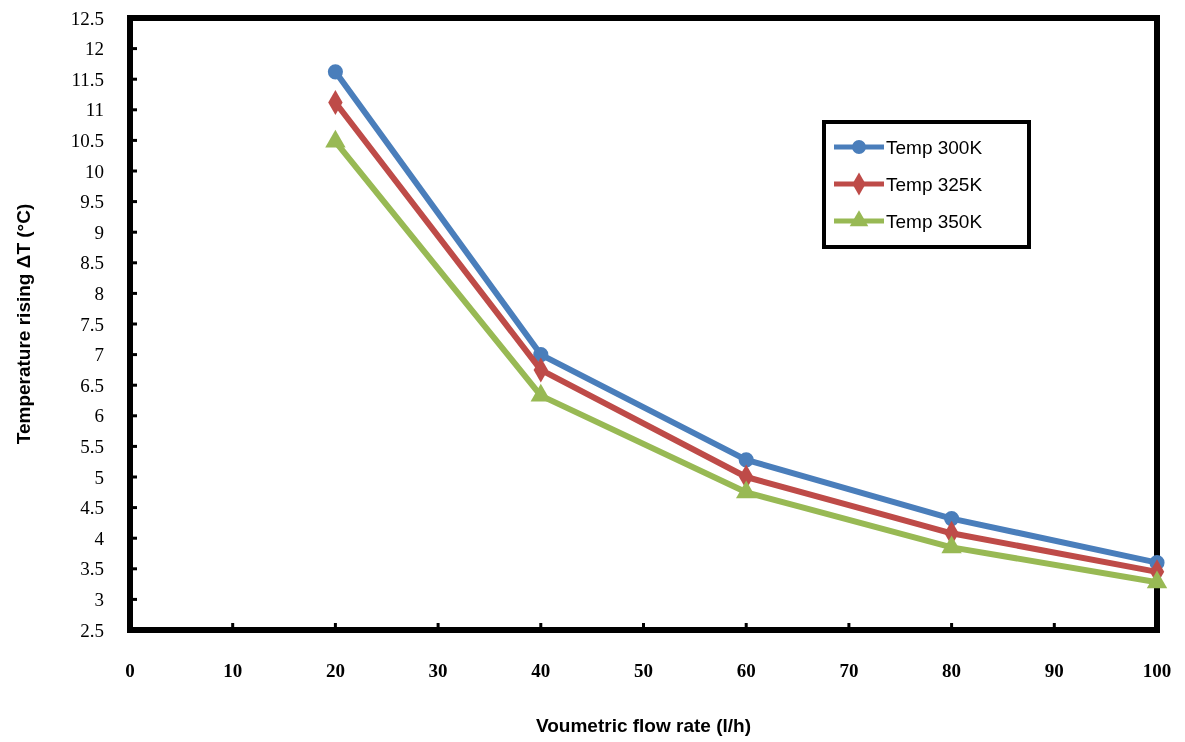  What do you see at coordinates (94, 171) in the screenshot?
I see `y-tick-label: 10` at bounding box center [94, 171].